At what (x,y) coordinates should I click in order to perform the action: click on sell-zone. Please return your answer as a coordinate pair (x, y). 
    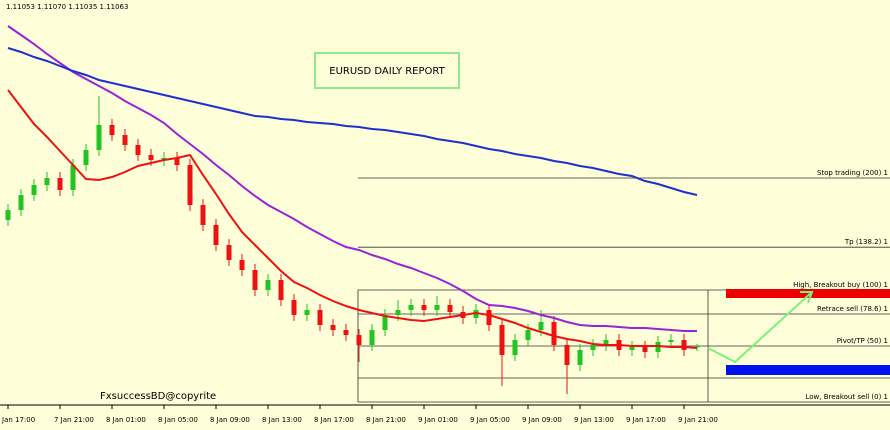
    Looking at the image, I should click on (808, 370).